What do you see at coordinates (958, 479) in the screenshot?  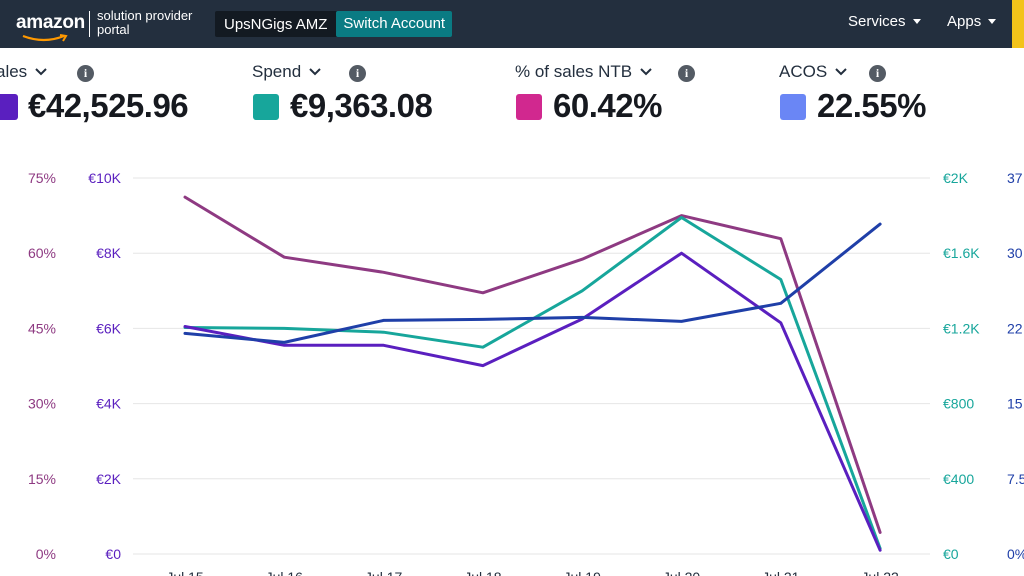 I see `y-axis-tick-label: €400` at bounding box center [958, 479].